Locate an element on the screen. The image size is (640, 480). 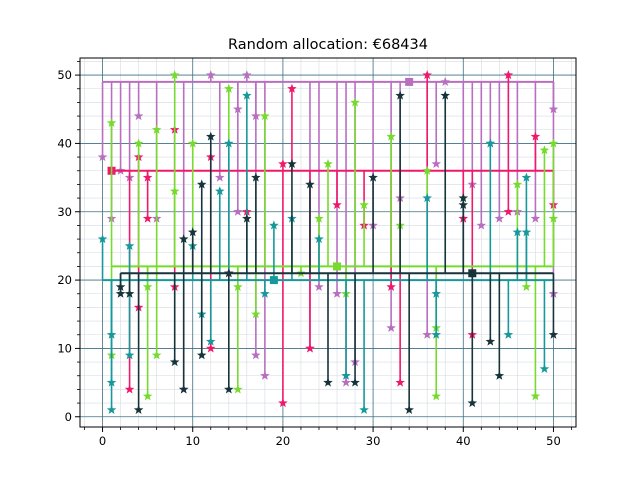
y-tick-label: 20 is located at coordinates (64, 280).